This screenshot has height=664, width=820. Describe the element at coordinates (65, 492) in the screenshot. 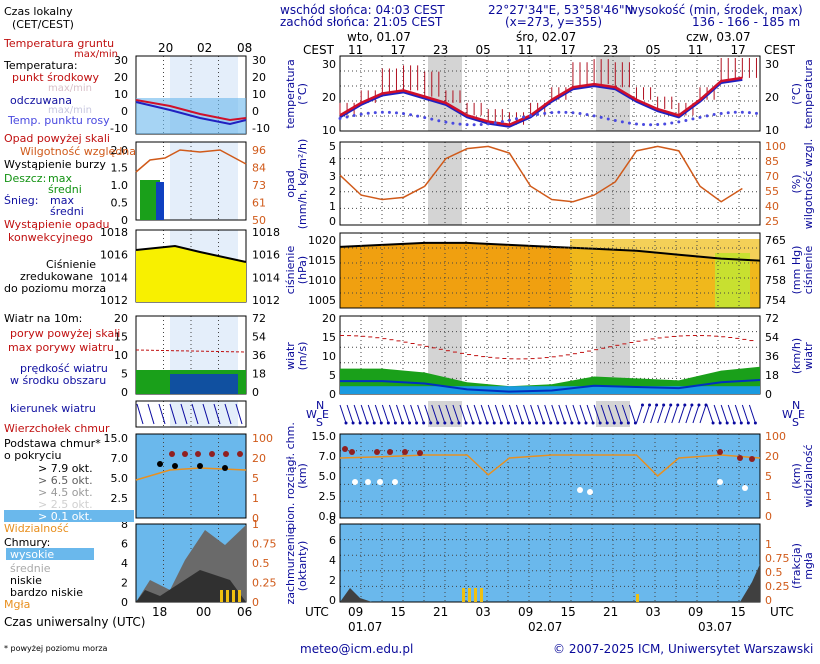

I see `legend-okt-45: > 4.5 okt.` at that location.